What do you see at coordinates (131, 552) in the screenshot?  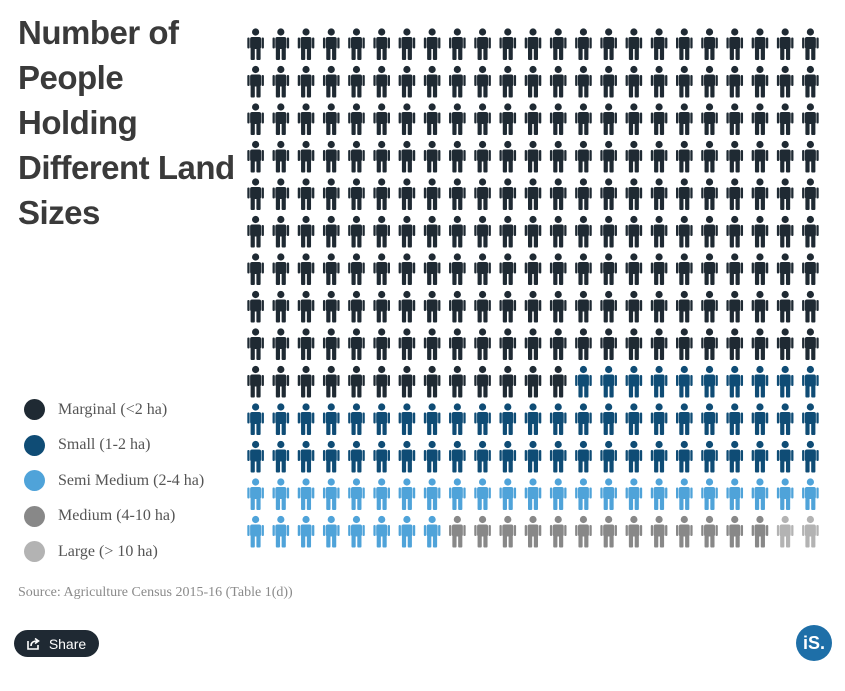 I see `legend-item-large: Large (> 10 ha)` at bounding box center [131, 552].